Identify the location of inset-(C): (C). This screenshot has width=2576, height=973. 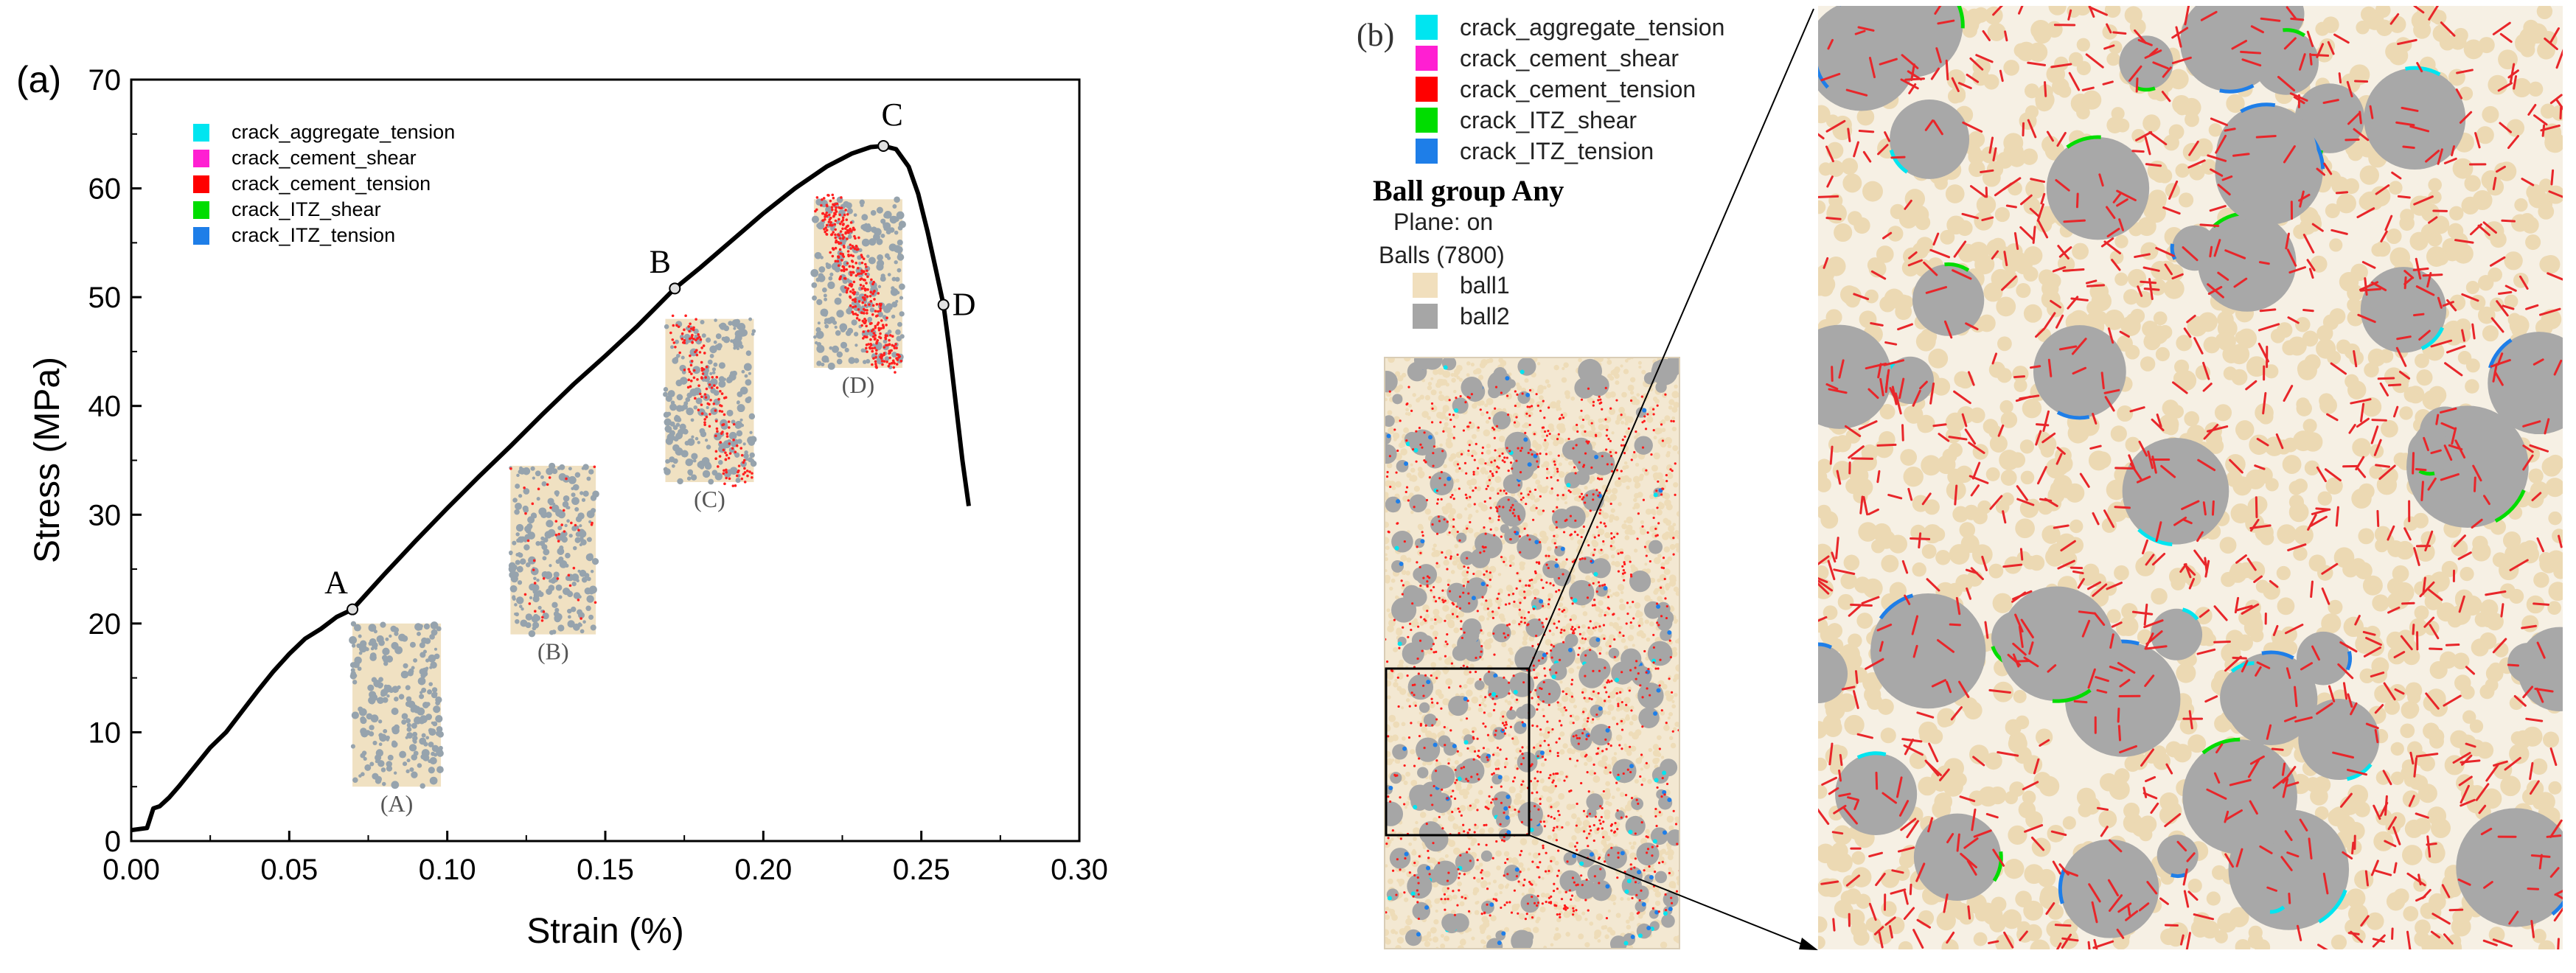
(710, 413).